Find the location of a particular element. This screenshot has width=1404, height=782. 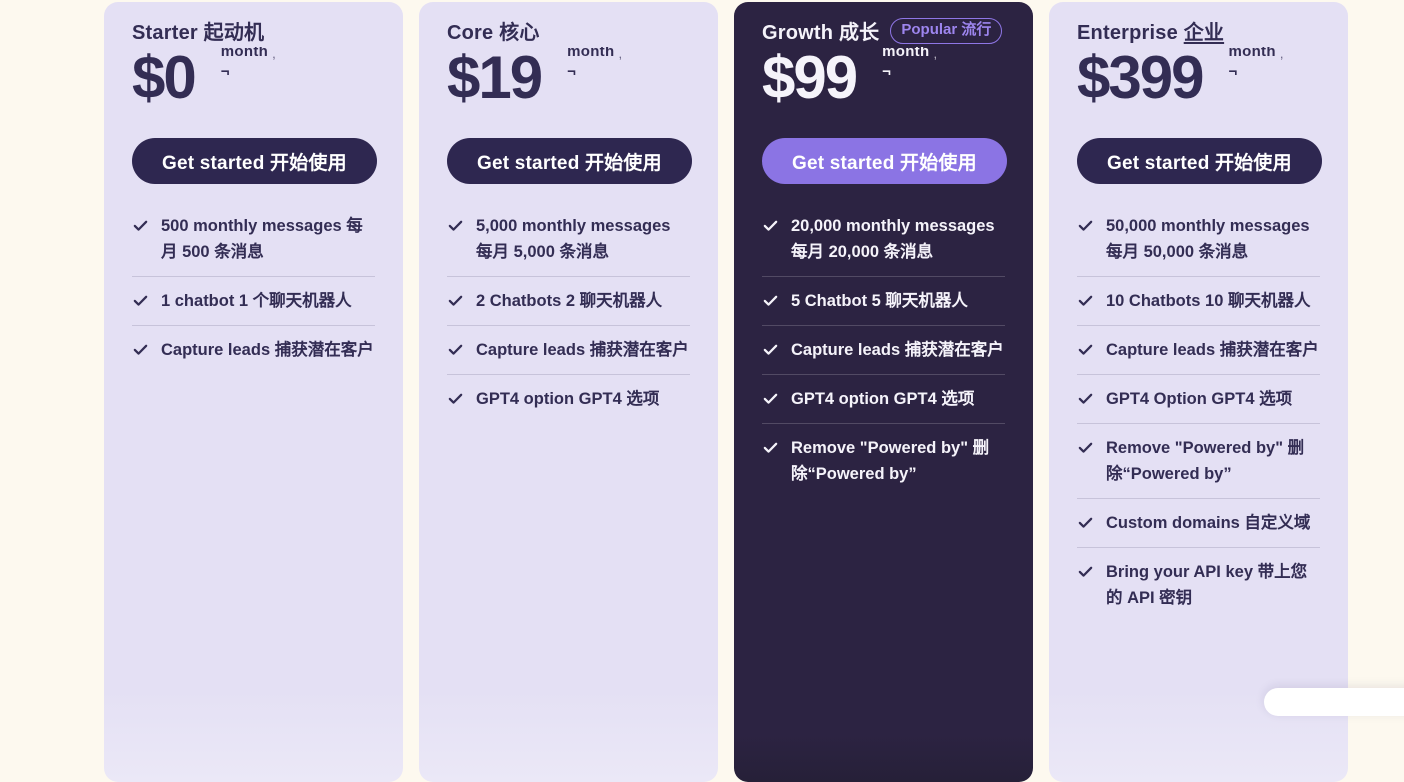

feature-label: 50,000 monthly messages 每月 50,000 条消息 is located at coordinates (1208, 239).